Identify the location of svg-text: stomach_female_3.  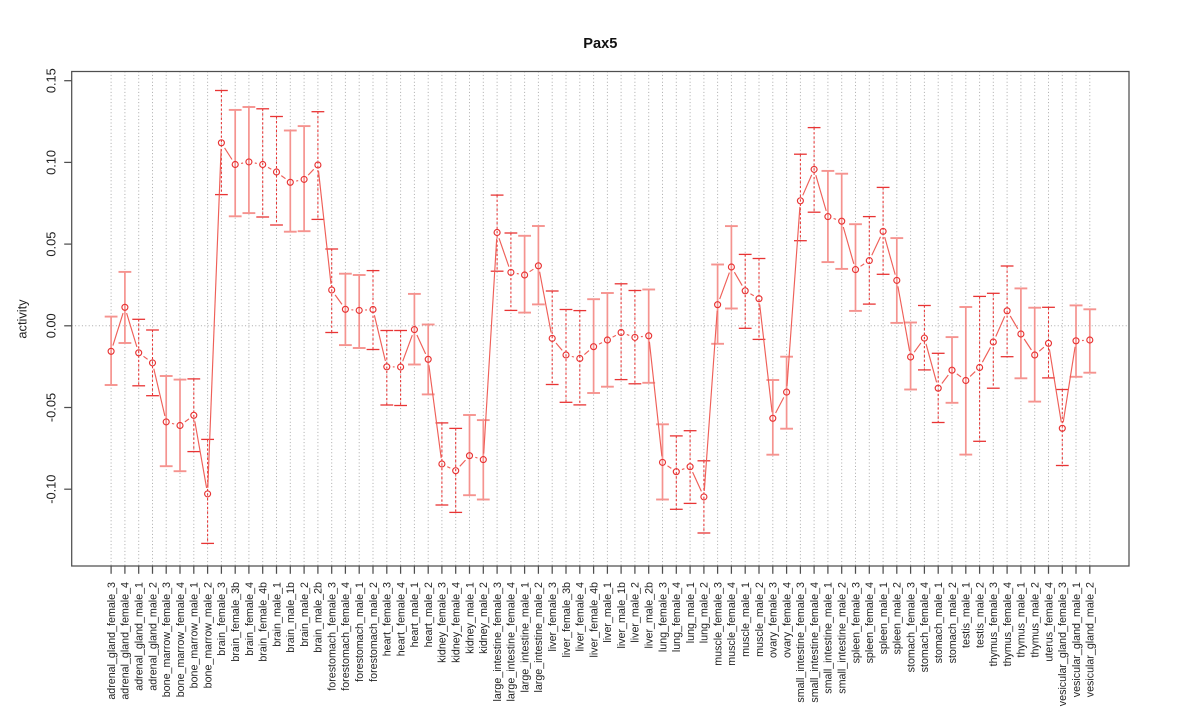
(911, 627).